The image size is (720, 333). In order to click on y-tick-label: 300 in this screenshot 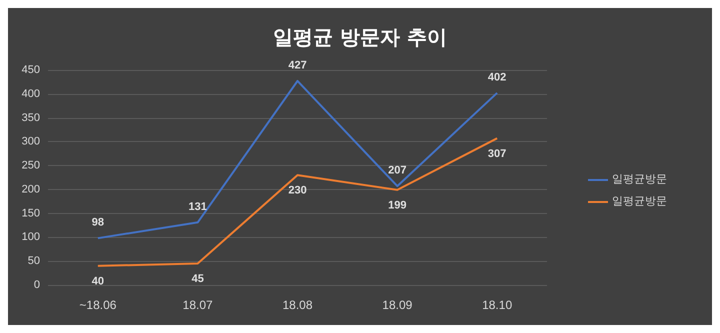, I will do `click(31, 142)`.